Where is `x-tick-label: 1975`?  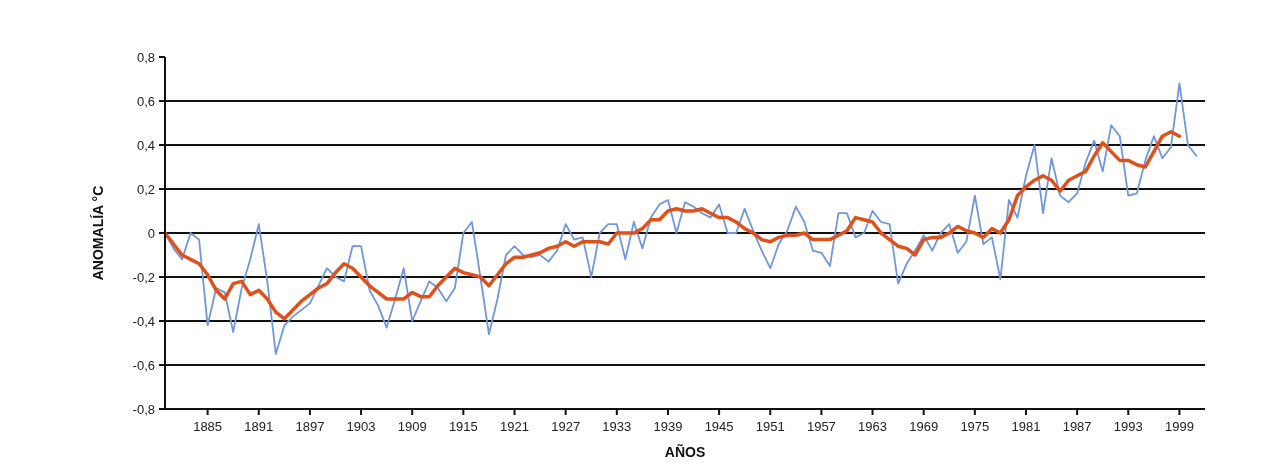
x-tick-label: 1975 is located at coordinates (975, 426).